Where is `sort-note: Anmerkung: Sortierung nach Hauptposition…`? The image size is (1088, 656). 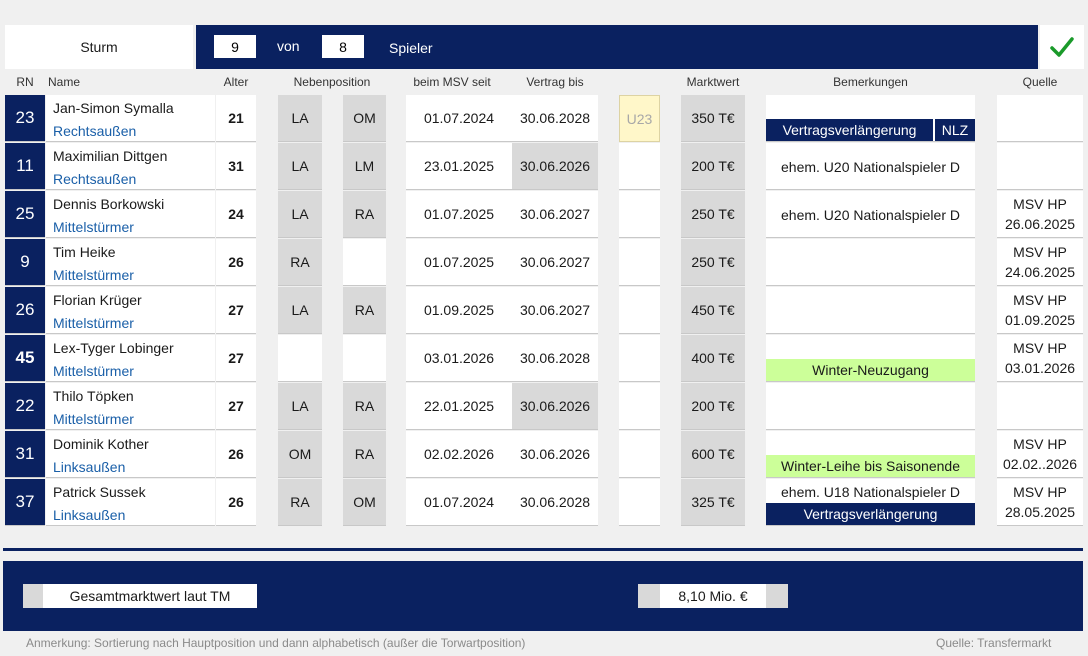 sort-note: Anmerkung: Sortierung nach Hauptposition… is located at coordinates (276, 643).